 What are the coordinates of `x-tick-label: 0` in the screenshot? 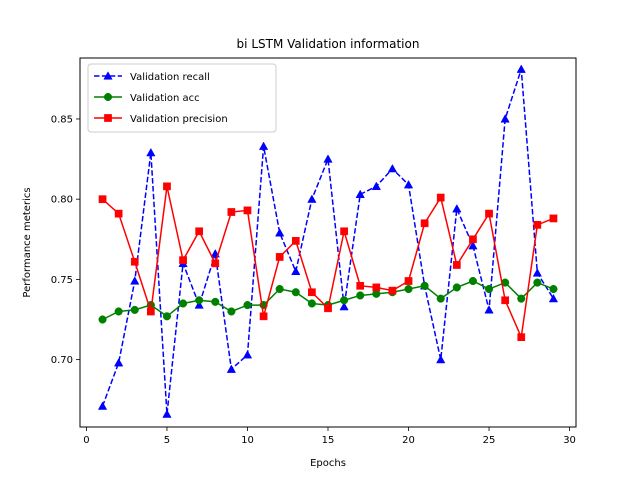 It's located at (86, 440).